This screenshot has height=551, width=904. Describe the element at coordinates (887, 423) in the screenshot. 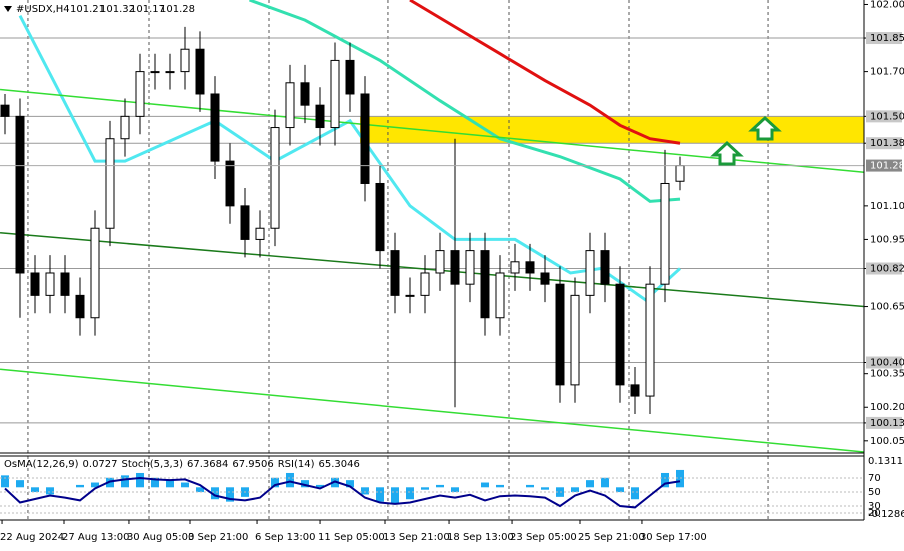

I see `y-tick-label: 100.13` at that location.